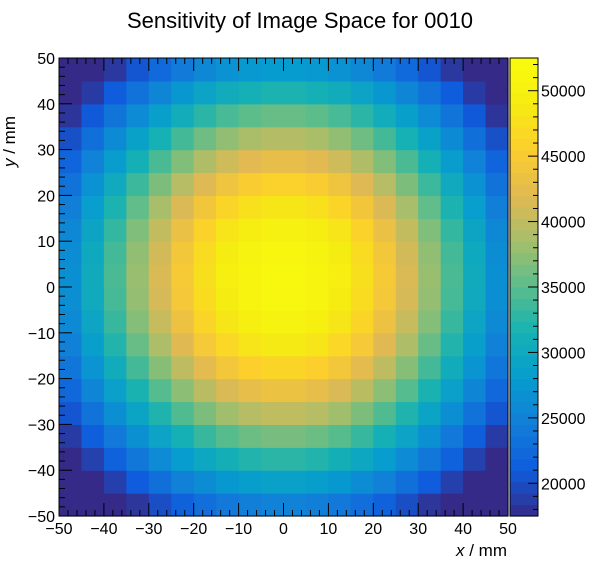  I want to click on y-tick-label: −10, so click(41, 334).